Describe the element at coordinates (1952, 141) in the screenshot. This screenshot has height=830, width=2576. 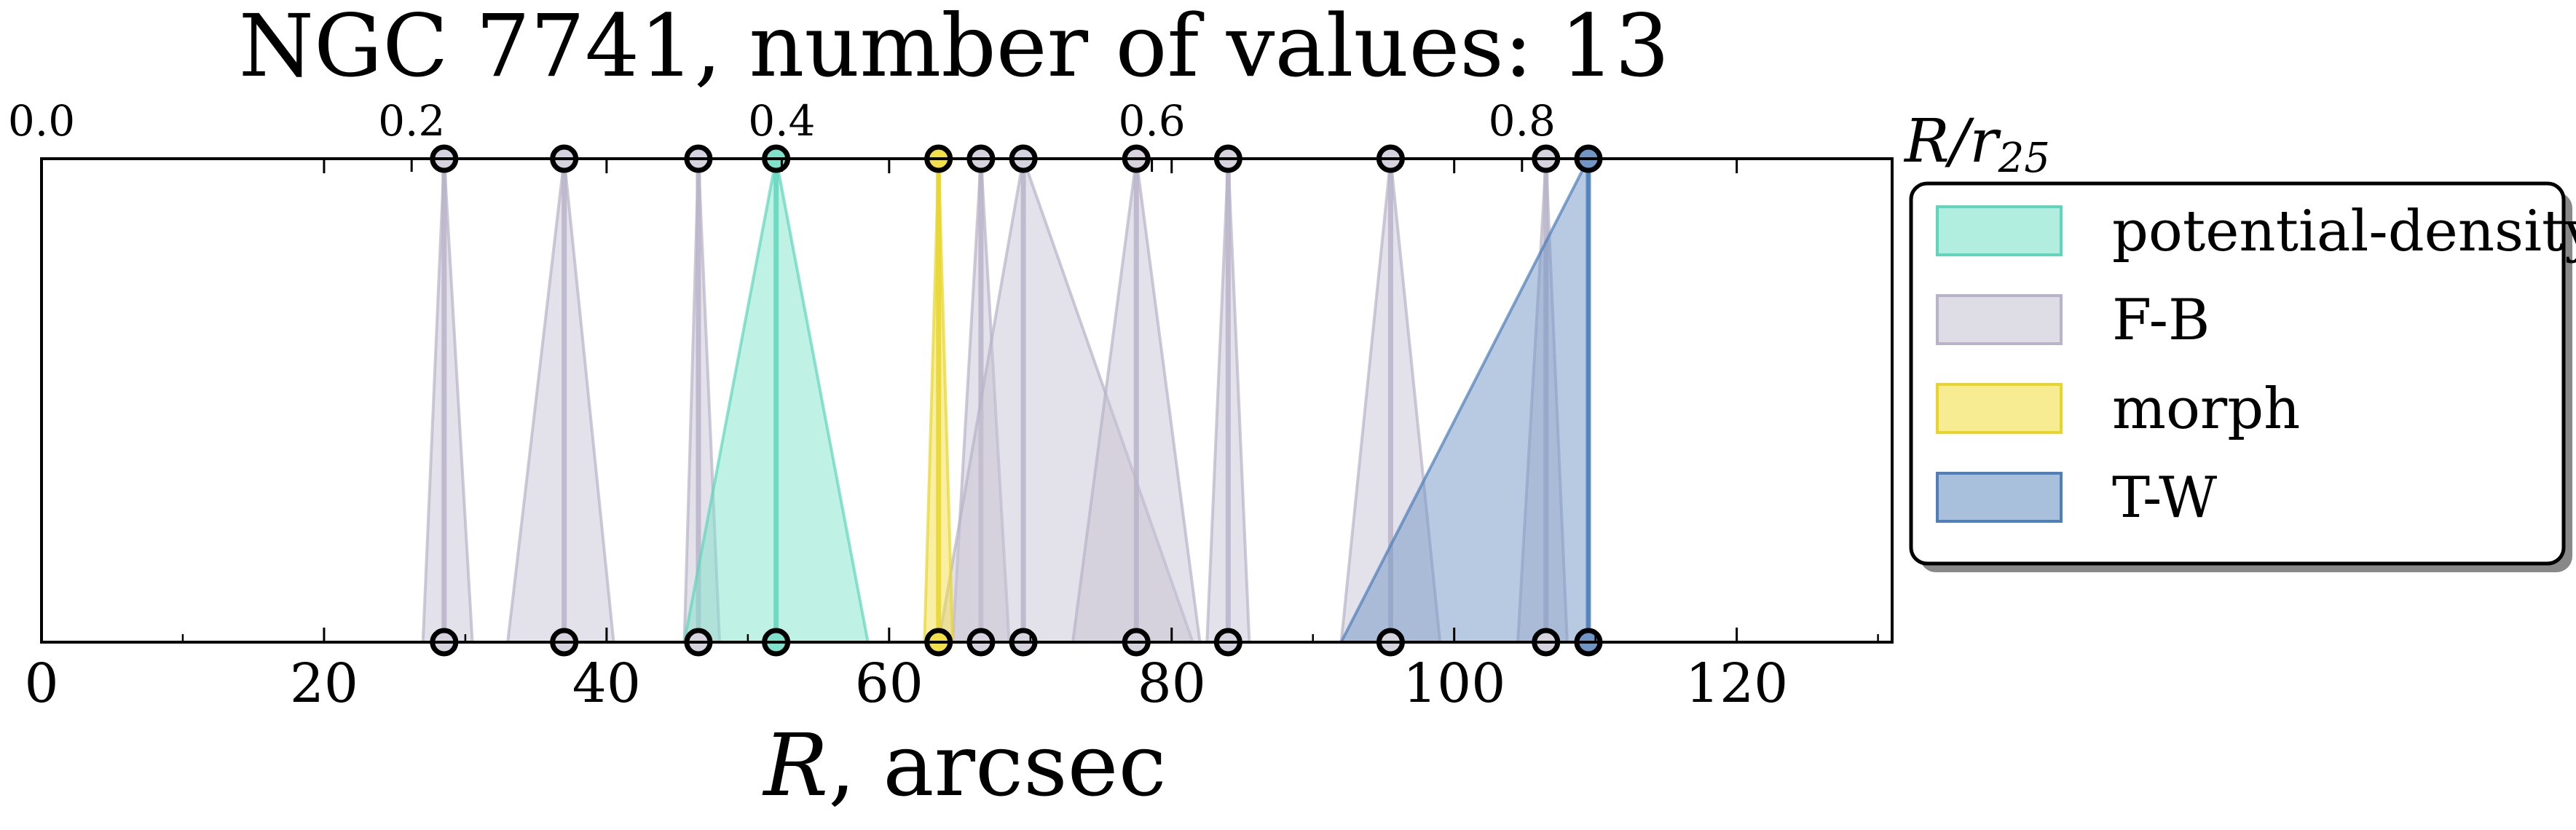
I see `top-axis-label-main: R/r` at that location.